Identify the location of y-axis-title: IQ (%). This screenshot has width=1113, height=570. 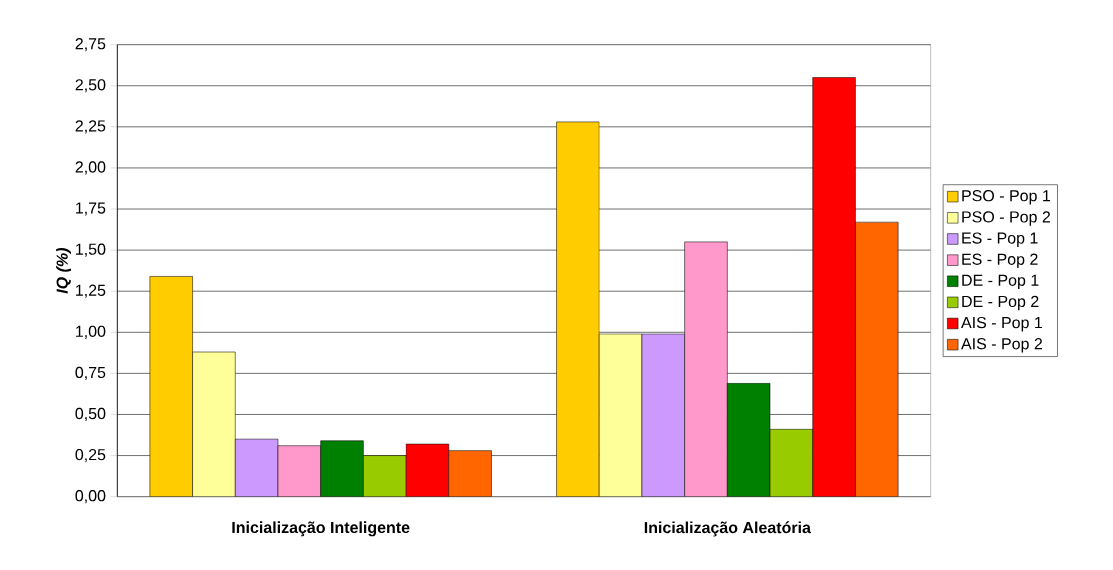
(64, 271).